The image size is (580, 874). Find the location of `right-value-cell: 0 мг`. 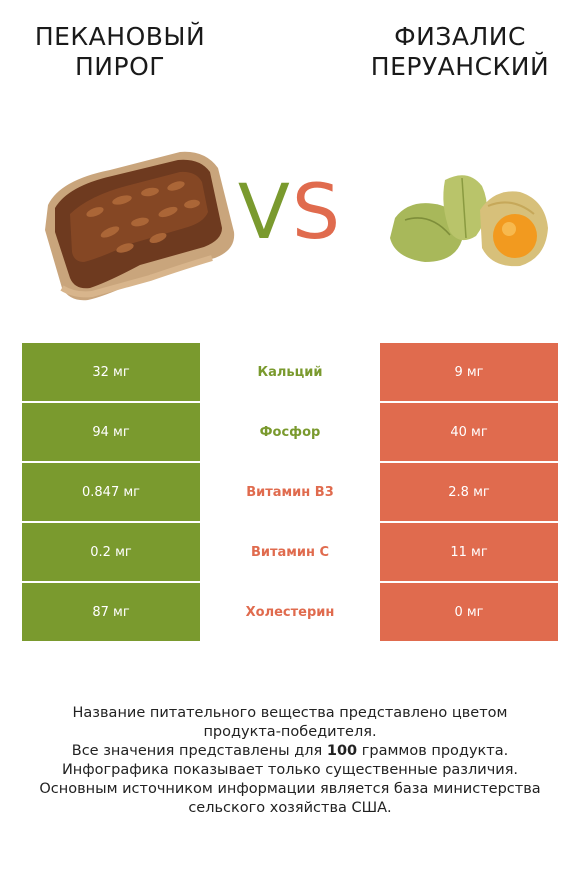

right-value-cell: 0 мг is located at coordinates (469, 611).